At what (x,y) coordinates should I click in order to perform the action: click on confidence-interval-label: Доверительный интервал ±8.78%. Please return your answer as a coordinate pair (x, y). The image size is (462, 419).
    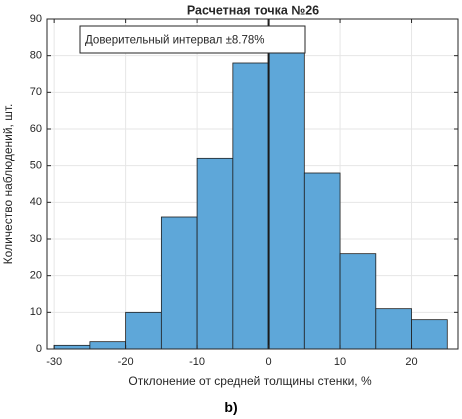
    Looking at the image, I should click on (175, 41).